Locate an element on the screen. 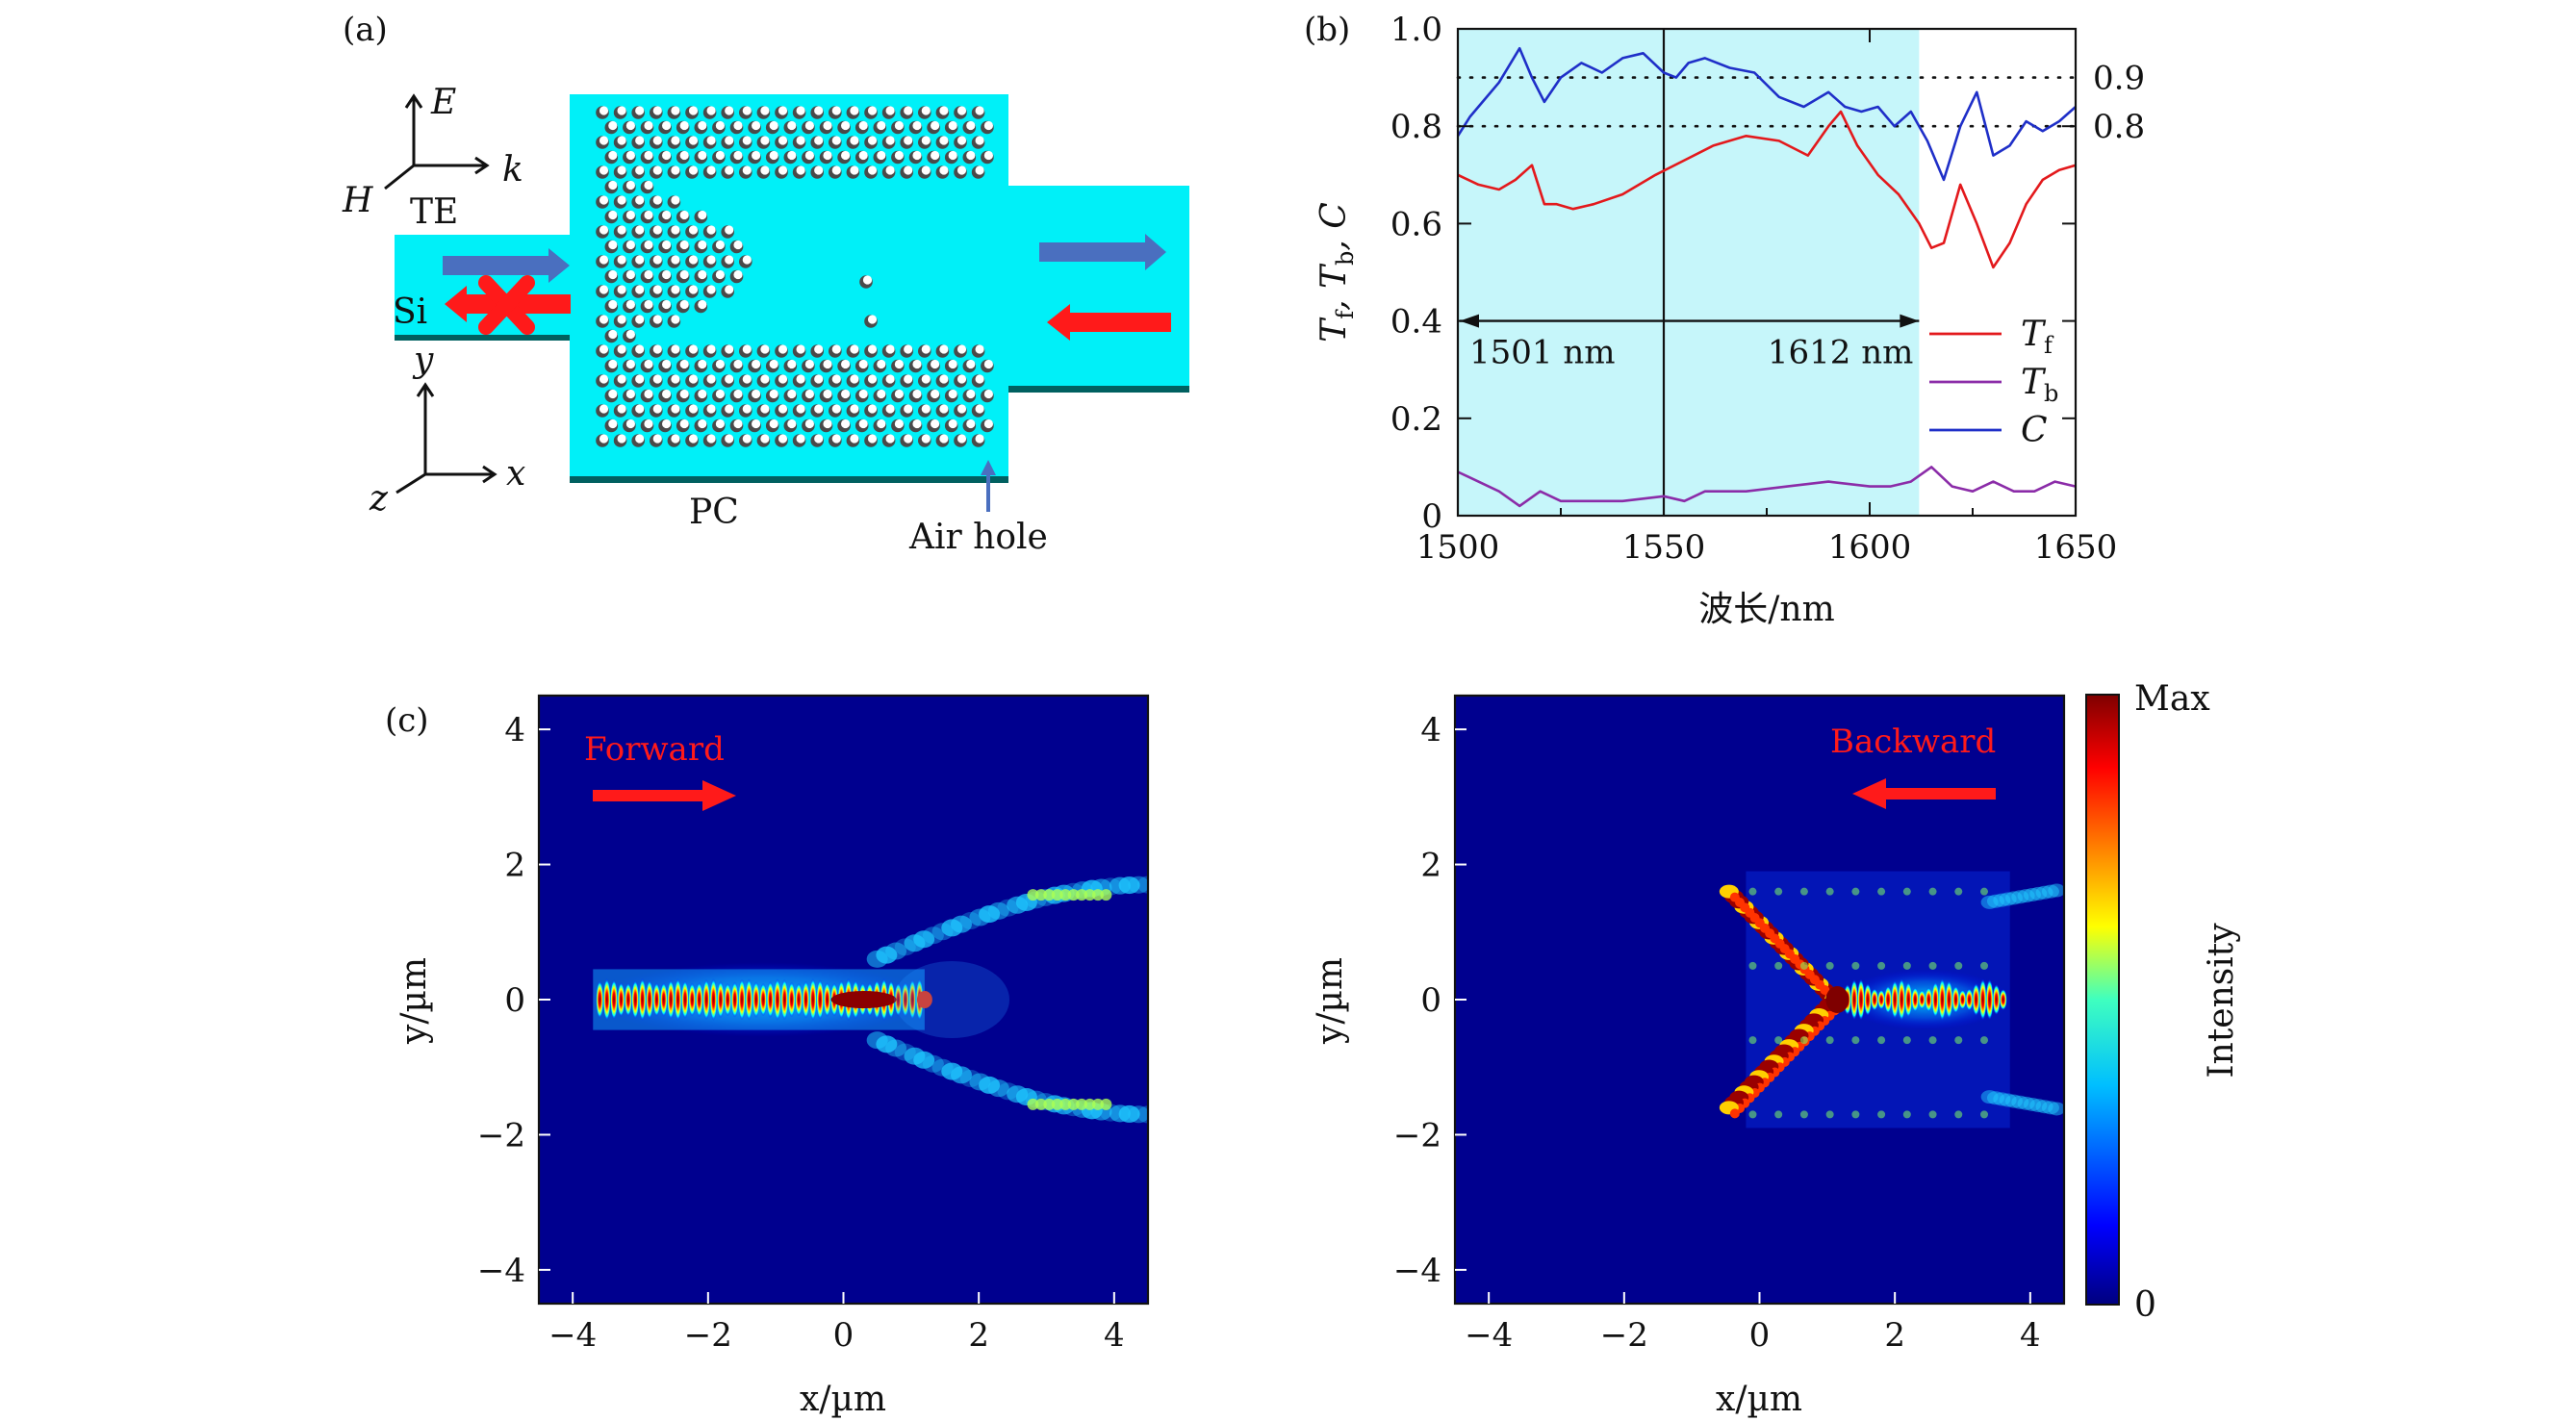  x-tick-label: −2 is located at coordinates (708, 1335).